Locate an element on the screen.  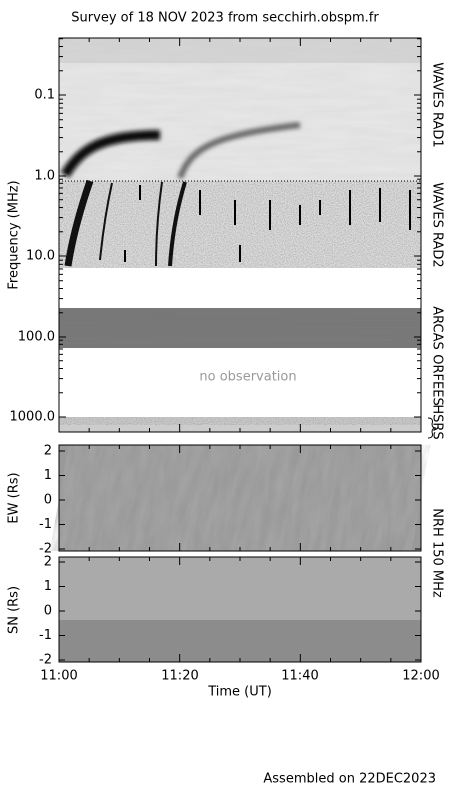
x-tick-label: 12:00 is located at coordinates (420, 676).